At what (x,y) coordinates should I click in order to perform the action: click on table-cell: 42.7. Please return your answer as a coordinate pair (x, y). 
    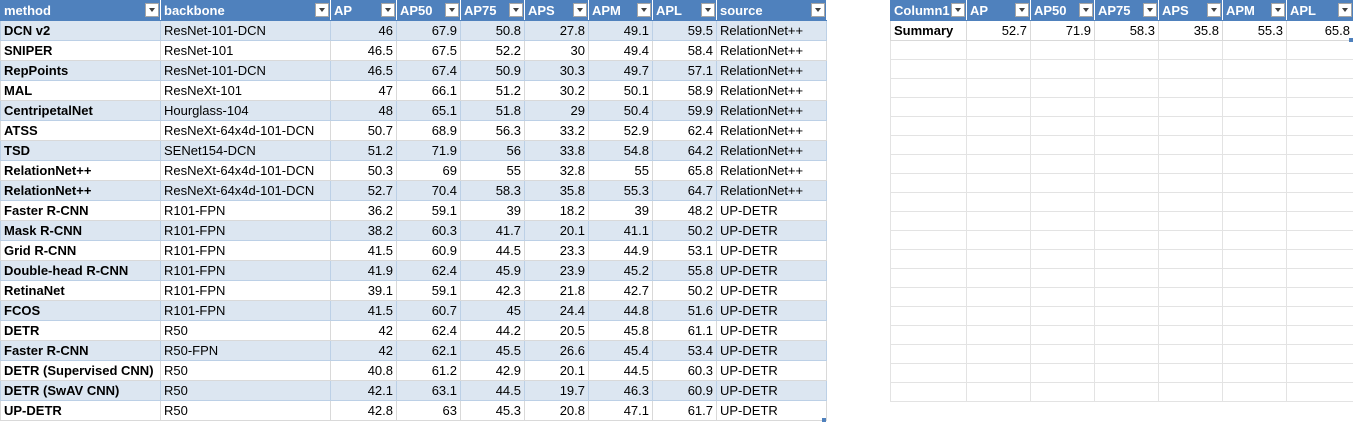
    Looking at the image, I should click on (620, 290).